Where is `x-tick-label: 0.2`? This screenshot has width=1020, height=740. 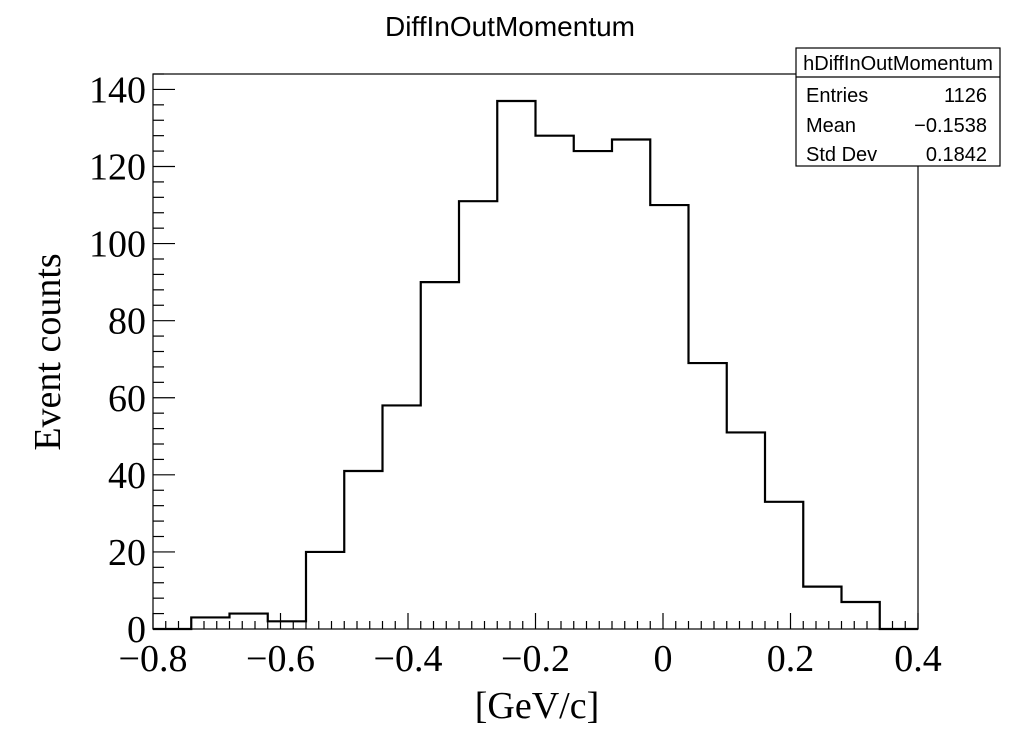
x-tick-label: 0.2 is located at coordinates (791, 659).